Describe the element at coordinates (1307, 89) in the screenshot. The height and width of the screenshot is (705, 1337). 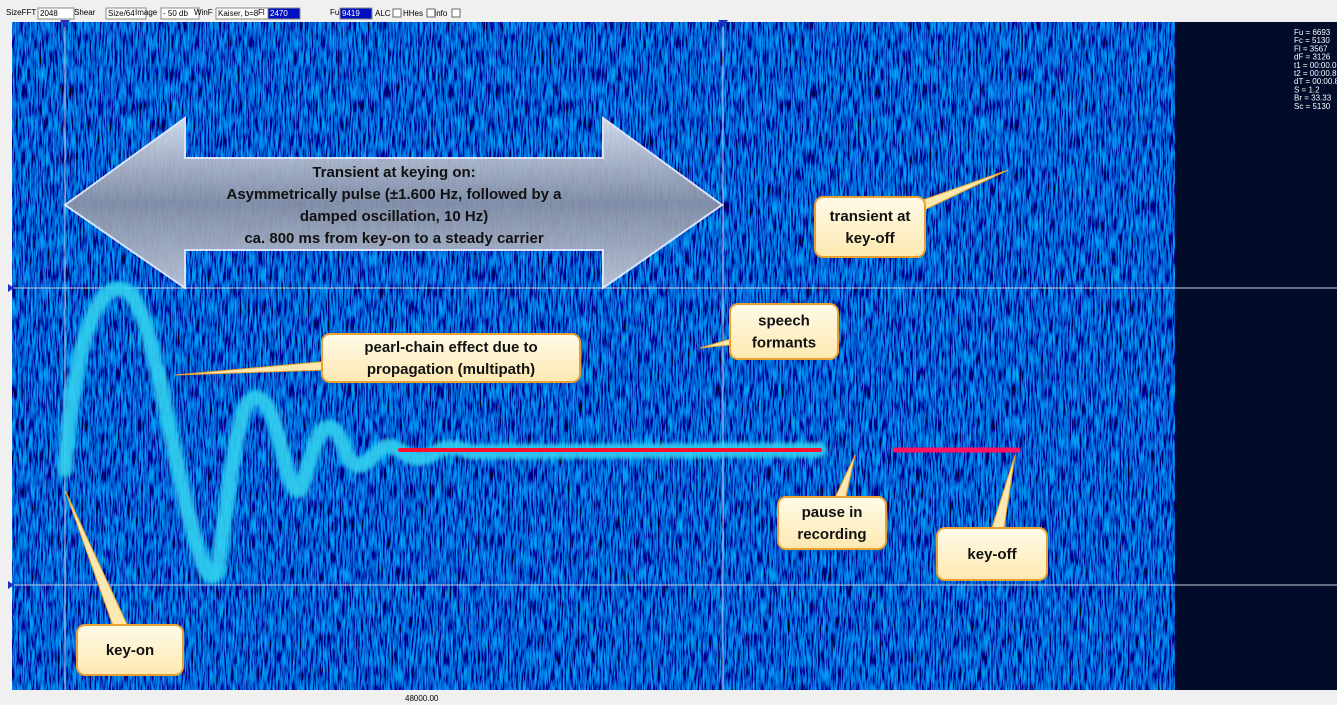
I see `info-text: S = 1.2` at that location.